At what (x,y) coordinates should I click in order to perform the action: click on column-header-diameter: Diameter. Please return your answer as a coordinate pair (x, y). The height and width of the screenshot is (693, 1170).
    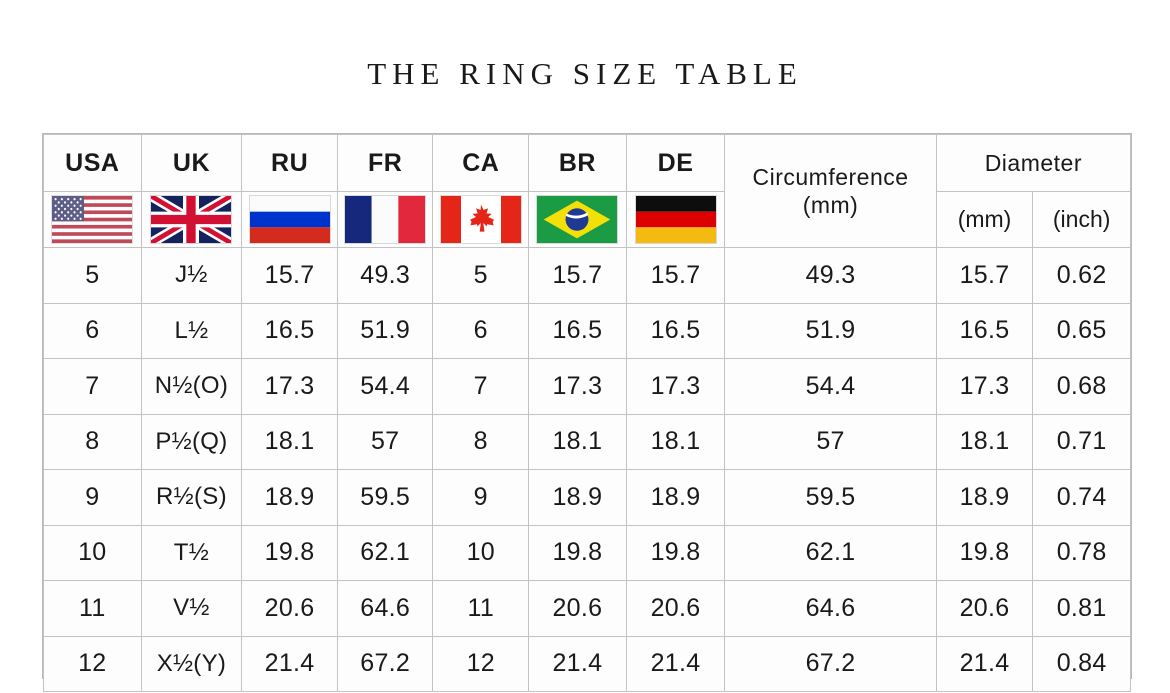
    Looking at the image, I should click on (1033, 163).